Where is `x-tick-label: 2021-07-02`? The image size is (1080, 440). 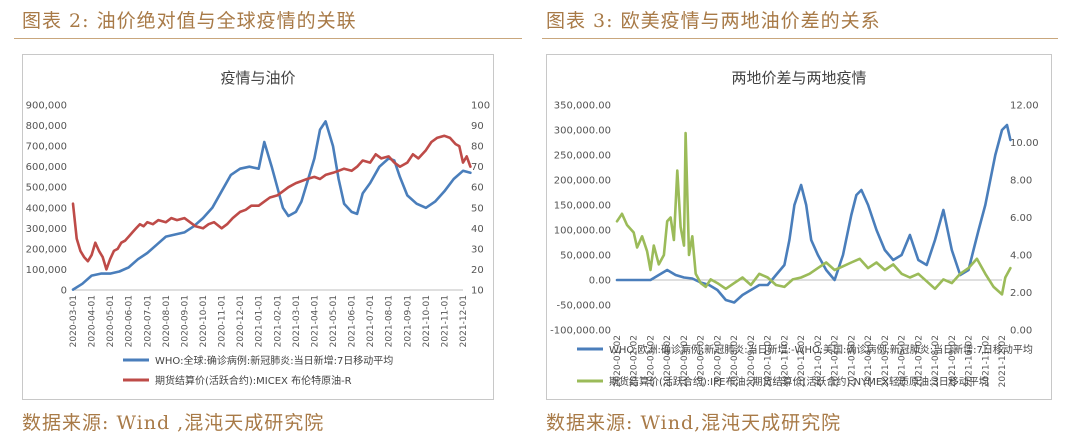 x-tick-label: 2021-07-02 is located at coordinates (919, 361).